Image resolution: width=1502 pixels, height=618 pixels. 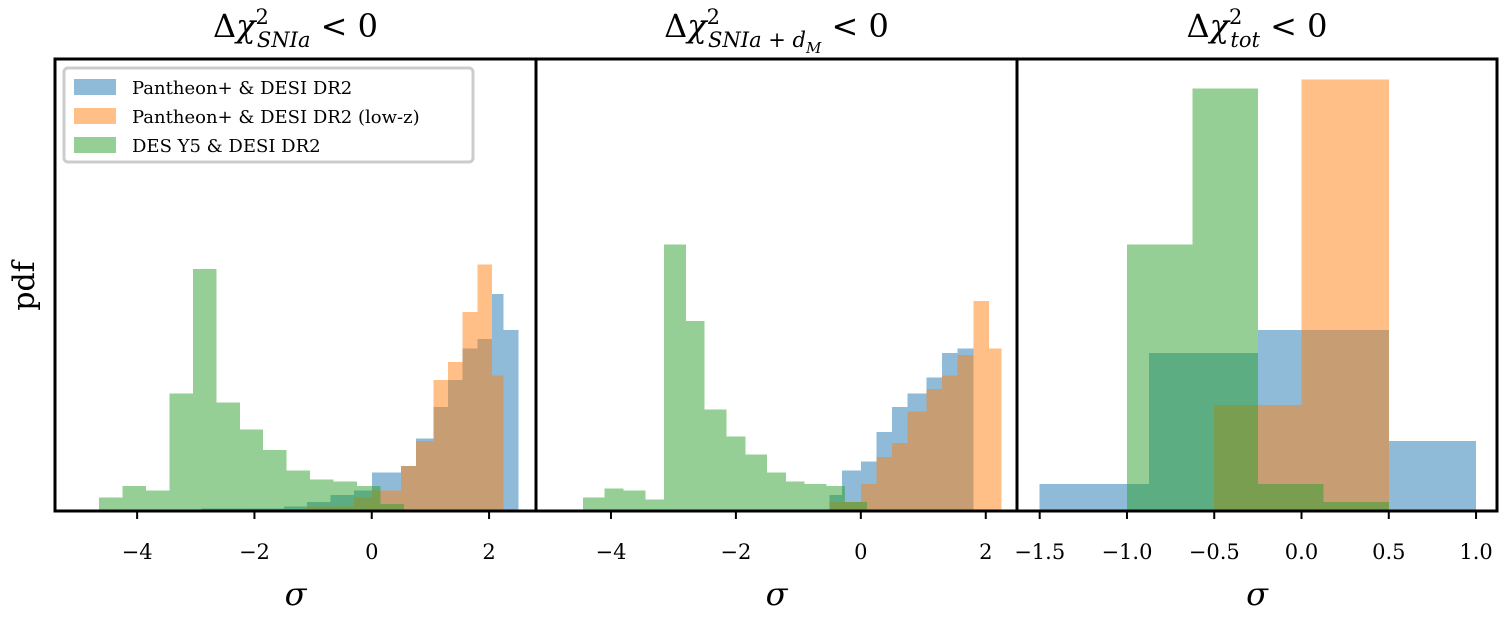 I want to click on legend-label: DES Y5 & DESI DR2, so click(x=226, y=146).